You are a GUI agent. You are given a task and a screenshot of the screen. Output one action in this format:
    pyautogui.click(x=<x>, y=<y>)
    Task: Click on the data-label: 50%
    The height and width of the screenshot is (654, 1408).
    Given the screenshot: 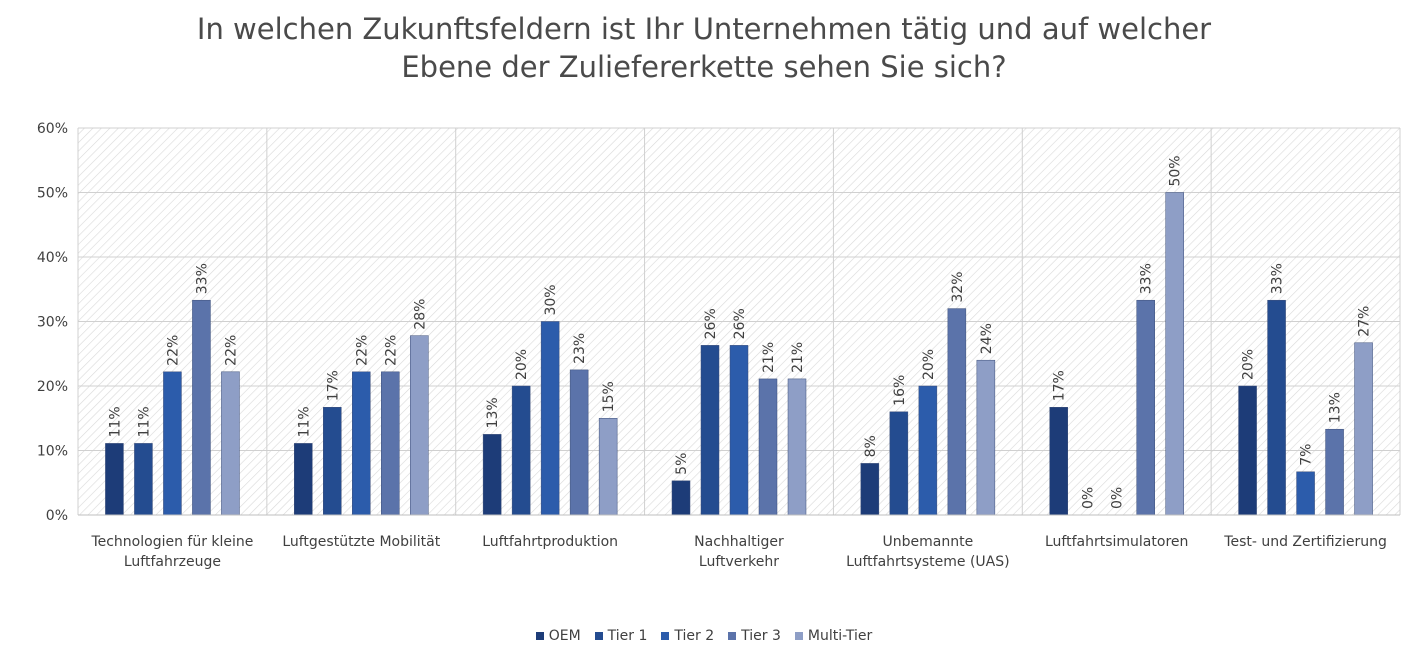 What is the action you would take?
    pyautogui.click(x=1176, y=170)
    